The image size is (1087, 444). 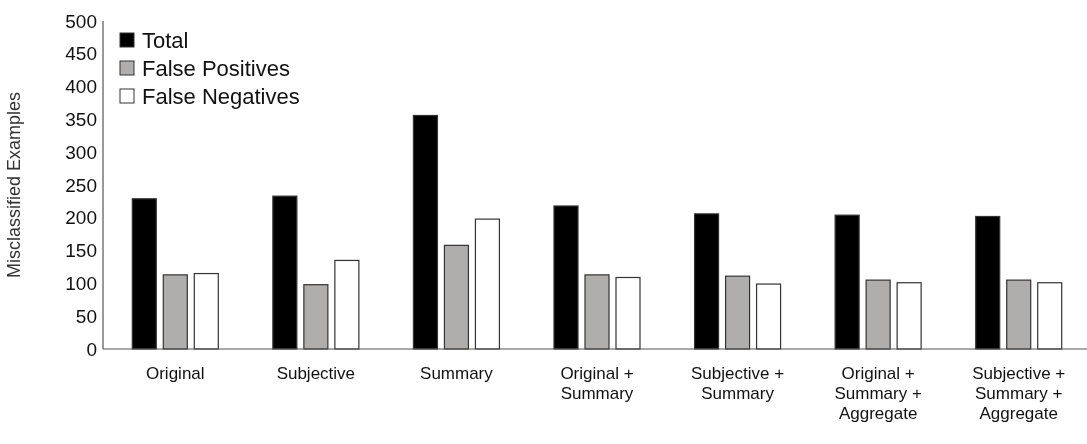 What do you see at coordinates (597, 383) in the screenshot?
I see `x-tick-label: Original + Summary` at bounding box center [597, 383].